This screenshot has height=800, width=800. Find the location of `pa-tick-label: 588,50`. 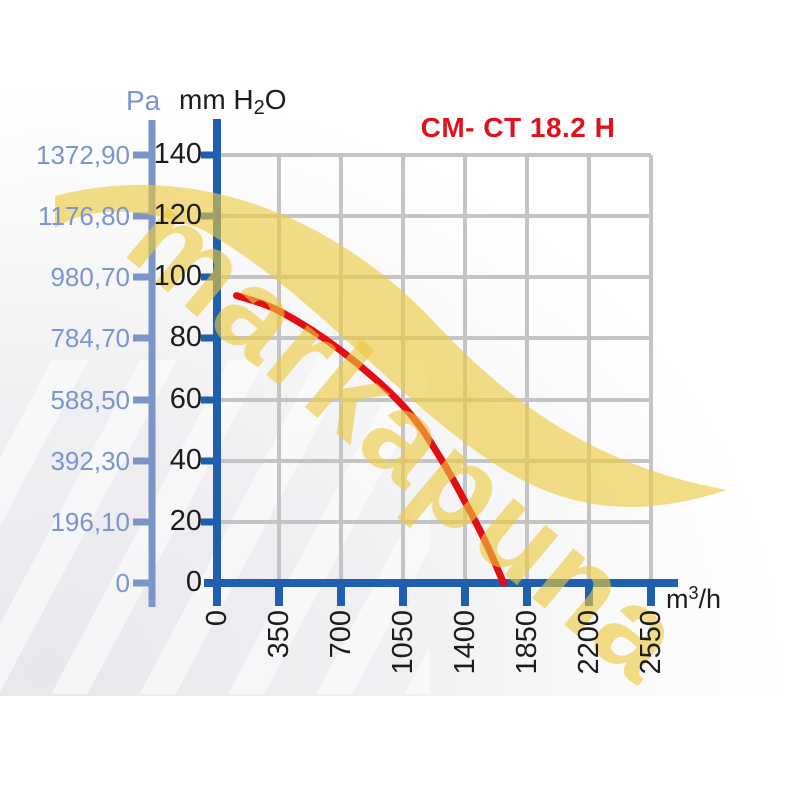

pa-tick-label: 588,50 is located at coordinates (90, 400).